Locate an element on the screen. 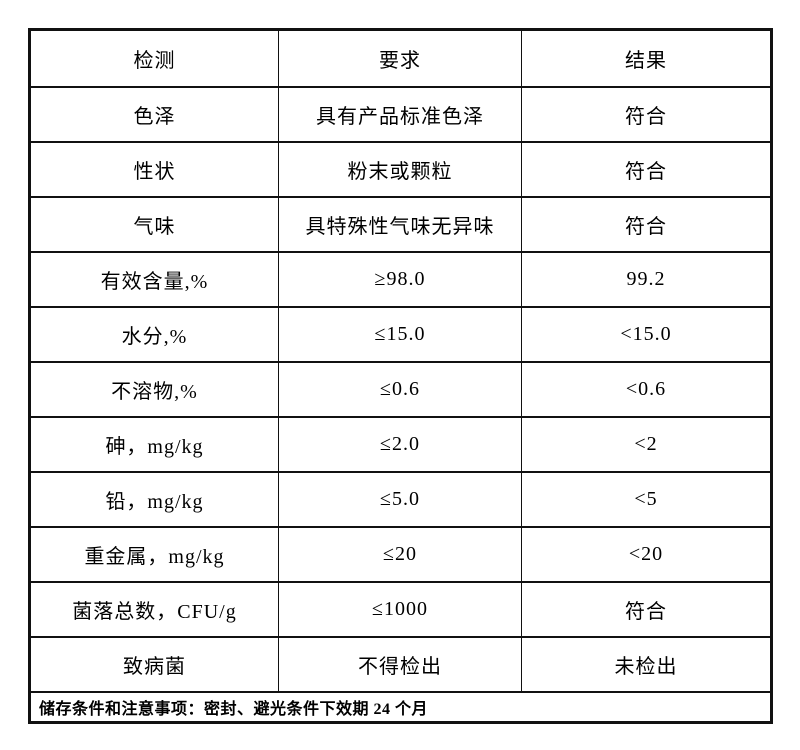 This screenshot has height=750, width=800. table-row: 有效含量,% ≥98.0 99.2 is located at coordinates (400, 279).